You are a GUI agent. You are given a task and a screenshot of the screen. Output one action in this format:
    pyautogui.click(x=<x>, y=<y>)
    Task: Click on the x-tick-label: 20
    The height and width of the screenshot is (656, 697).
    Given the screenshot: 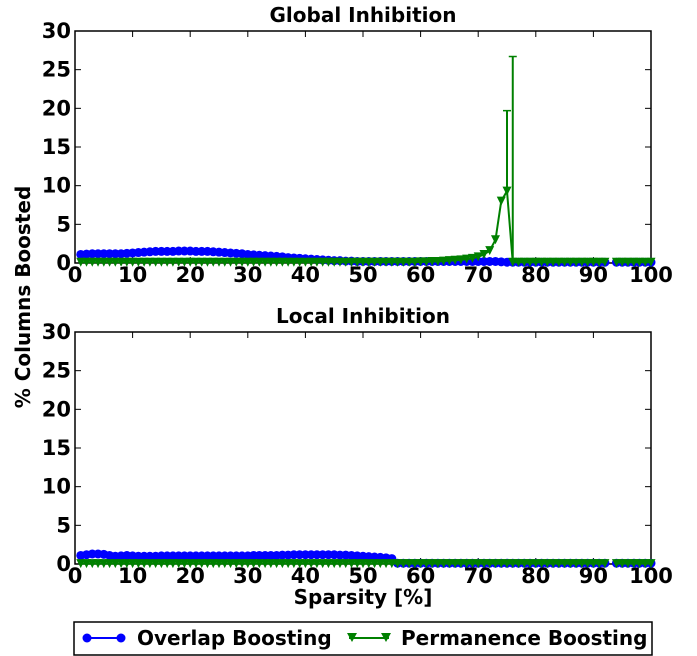 What is the action you would take?
    pyautogui.click(x=190, y=275)
    